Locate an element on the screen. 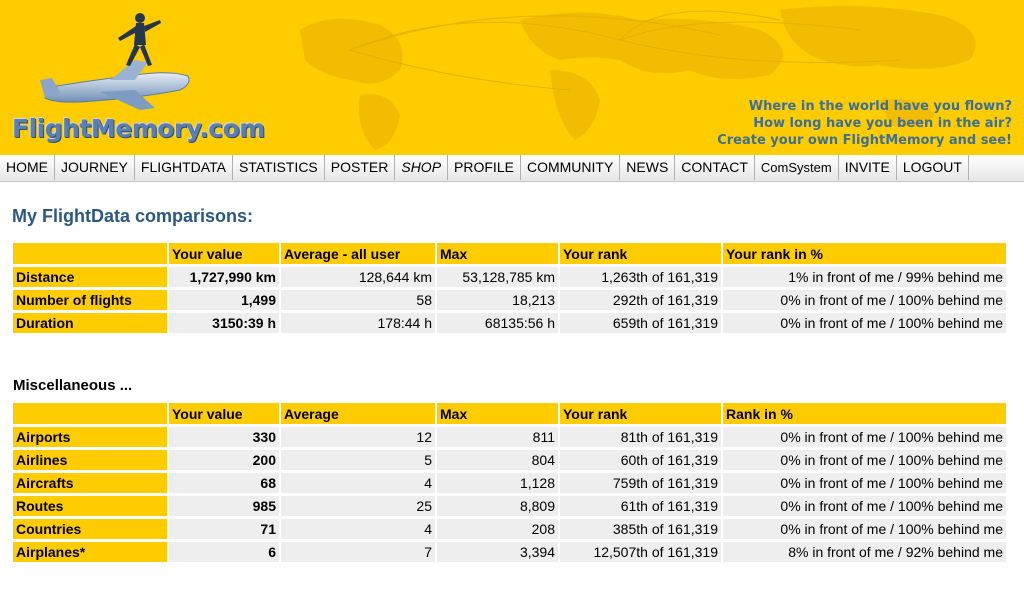  nav-shop: SHOP is located at coordinates (422, 167).